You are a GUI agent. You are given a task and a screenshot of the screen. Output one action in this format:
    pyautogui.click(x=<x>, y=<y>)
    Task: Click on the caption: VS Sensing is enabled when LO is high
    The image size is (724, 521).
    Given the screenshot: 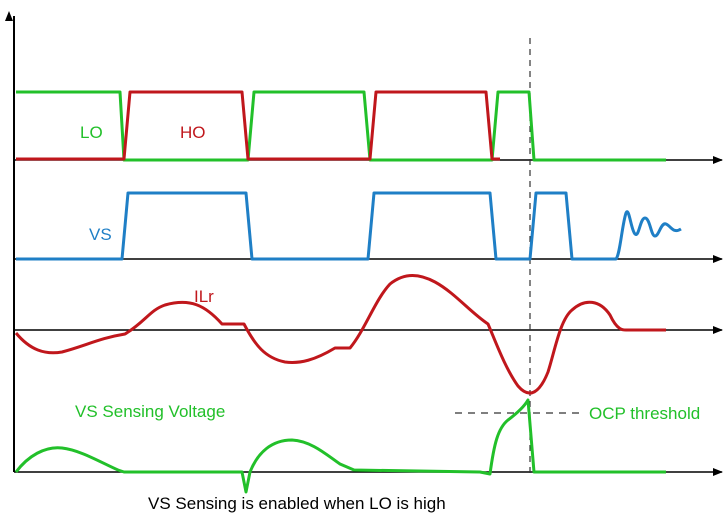 What is the action you would take?
    pyautogui.click(x=297, y=503)
    